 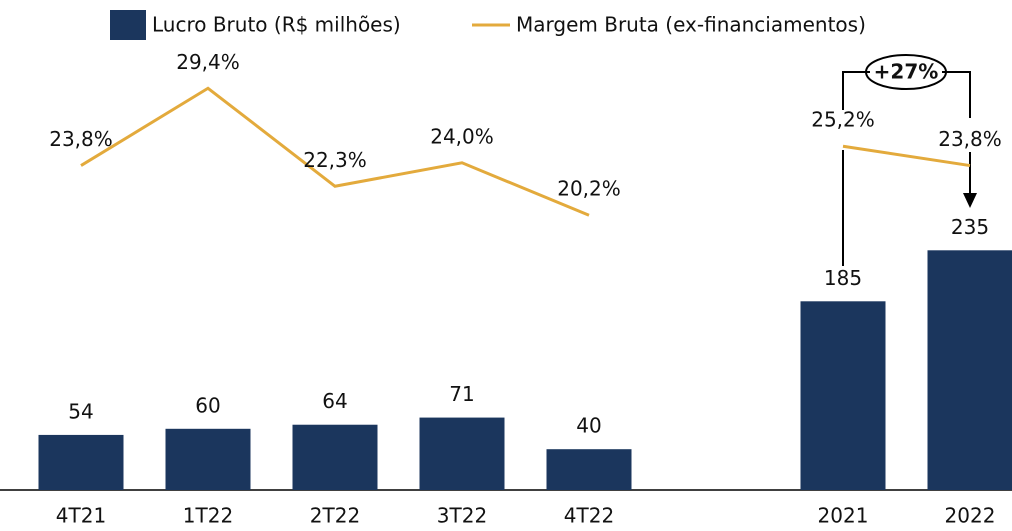 What do you see at coordinates (461, 394) in the screenshot?
I see `bar-label: 71` at bounding box center [461, 394].